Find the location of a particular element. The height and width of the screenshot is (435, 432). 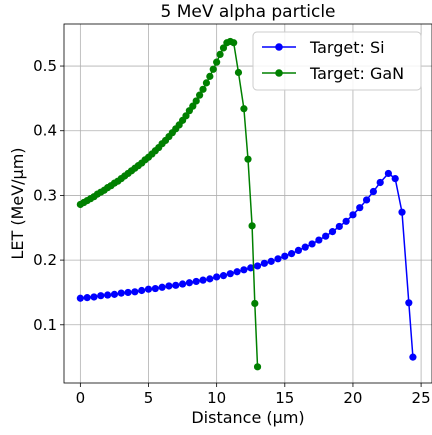

y-tick-label: 0.4 is located at coordinates (45, 131).